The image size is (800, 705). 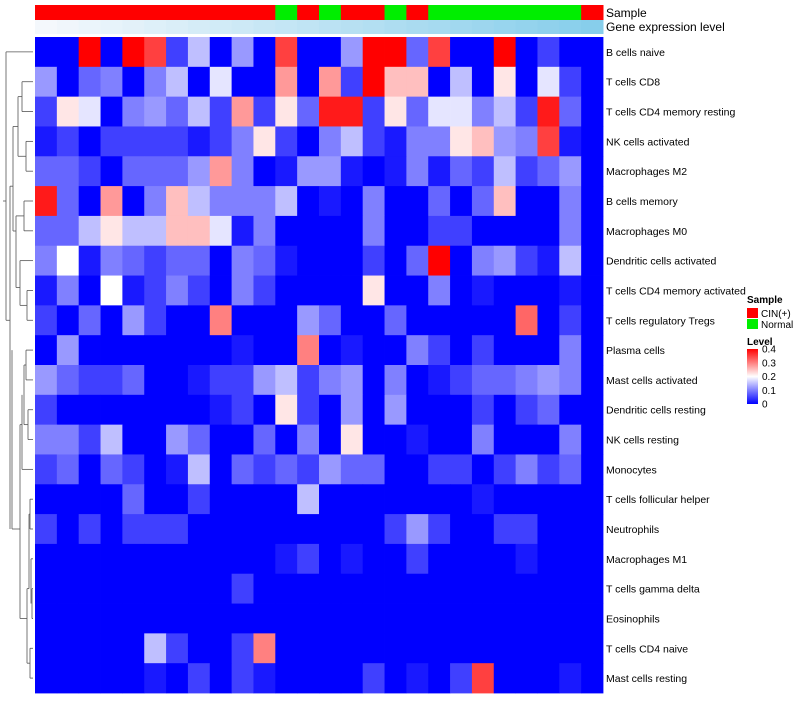 What do you see at coordinates (631, 470) in the screenshot?
I see `row-label: Monocytes` at bounding box center [631, 470].